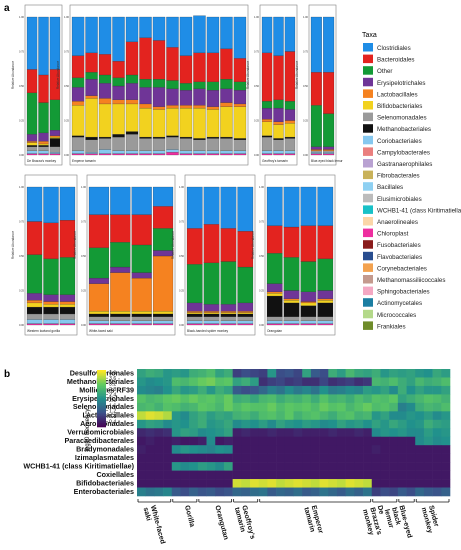 The height and width of the screenshot is (550, 461). What do you see at coordinates (392, 198) in the screenshot?
I see `legend-item: Elusimicrobiales` at bounding box center [392, 198].